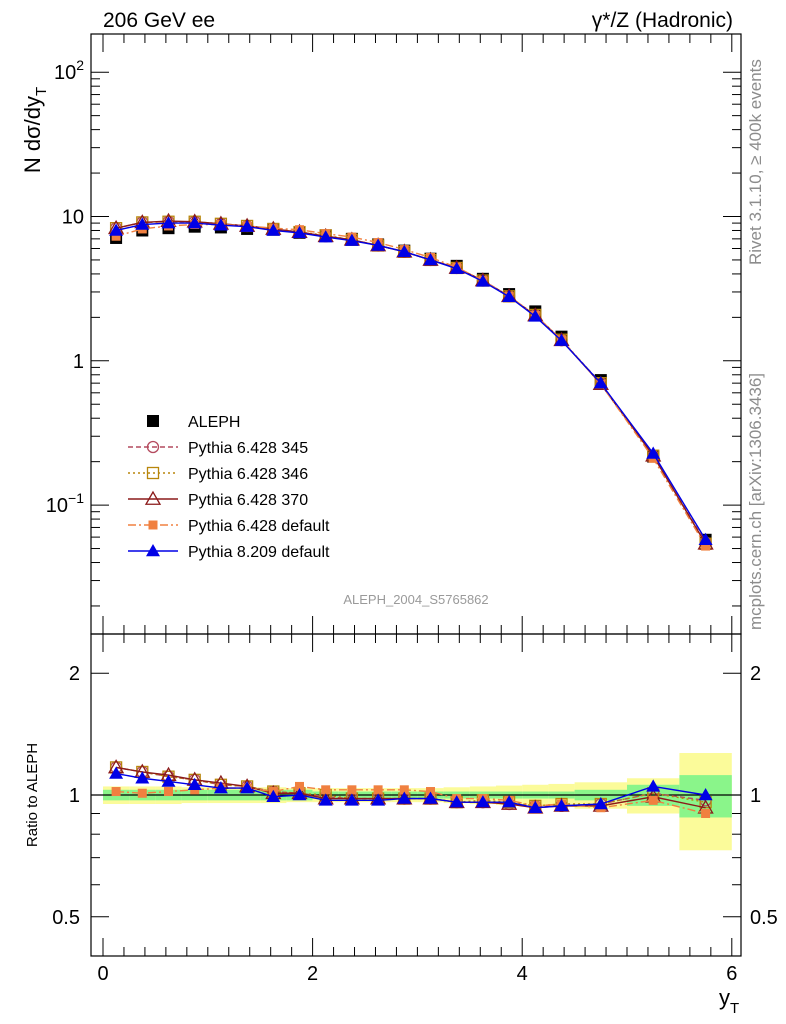  I want to click on main-ytick-label: 1, so click(78, 362).